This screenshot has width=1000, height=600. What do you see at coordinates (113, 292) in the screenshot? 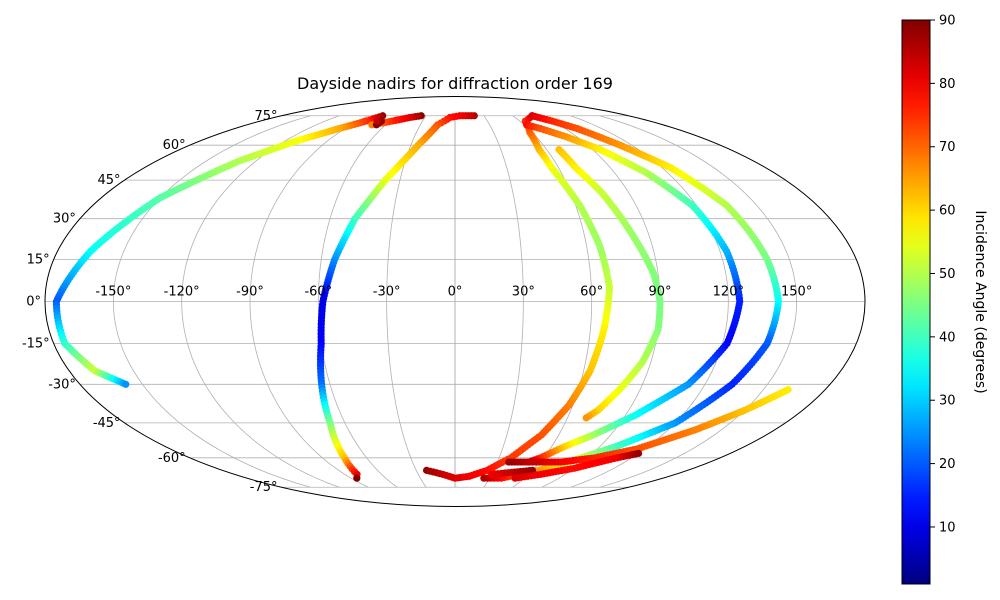
I see `longitude-tick-label: -150°` at bounding box center [113, 292].